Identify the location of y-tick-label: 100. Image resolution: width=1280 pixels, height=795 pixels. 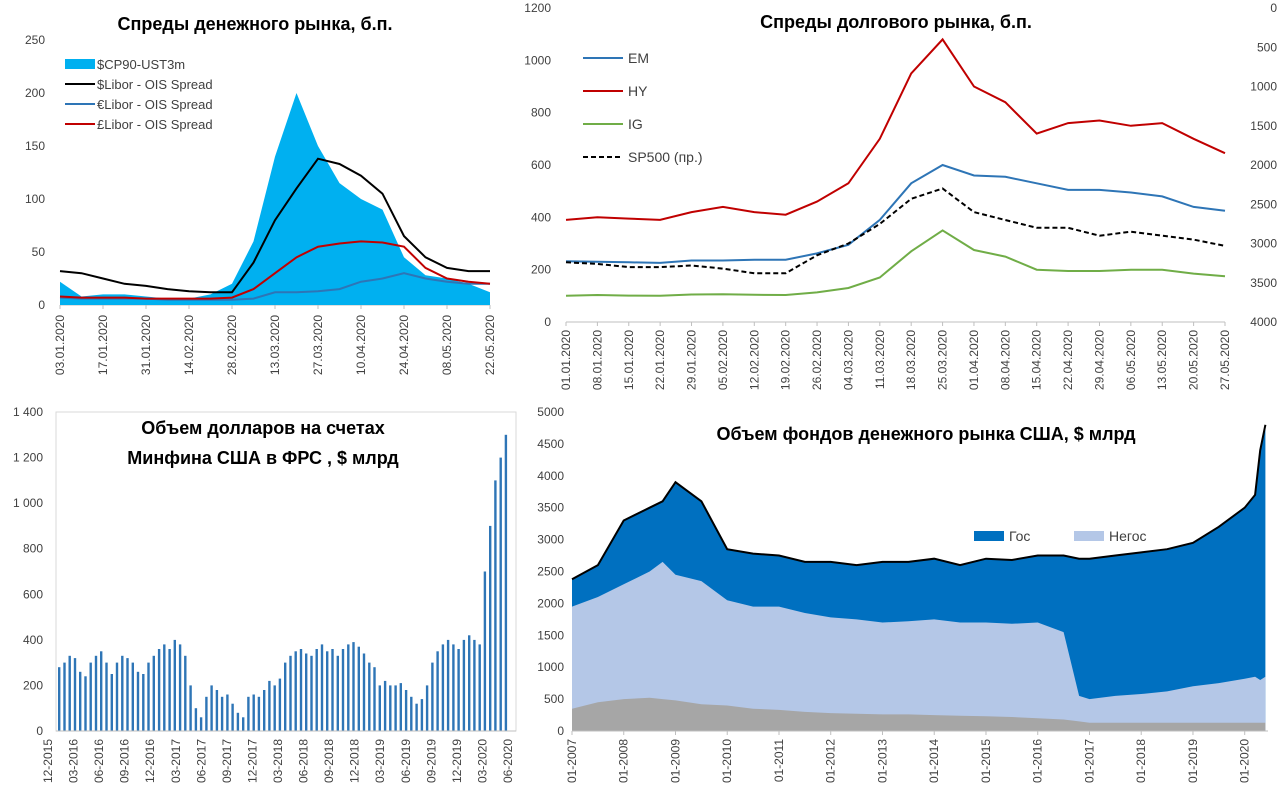
(35, 199).